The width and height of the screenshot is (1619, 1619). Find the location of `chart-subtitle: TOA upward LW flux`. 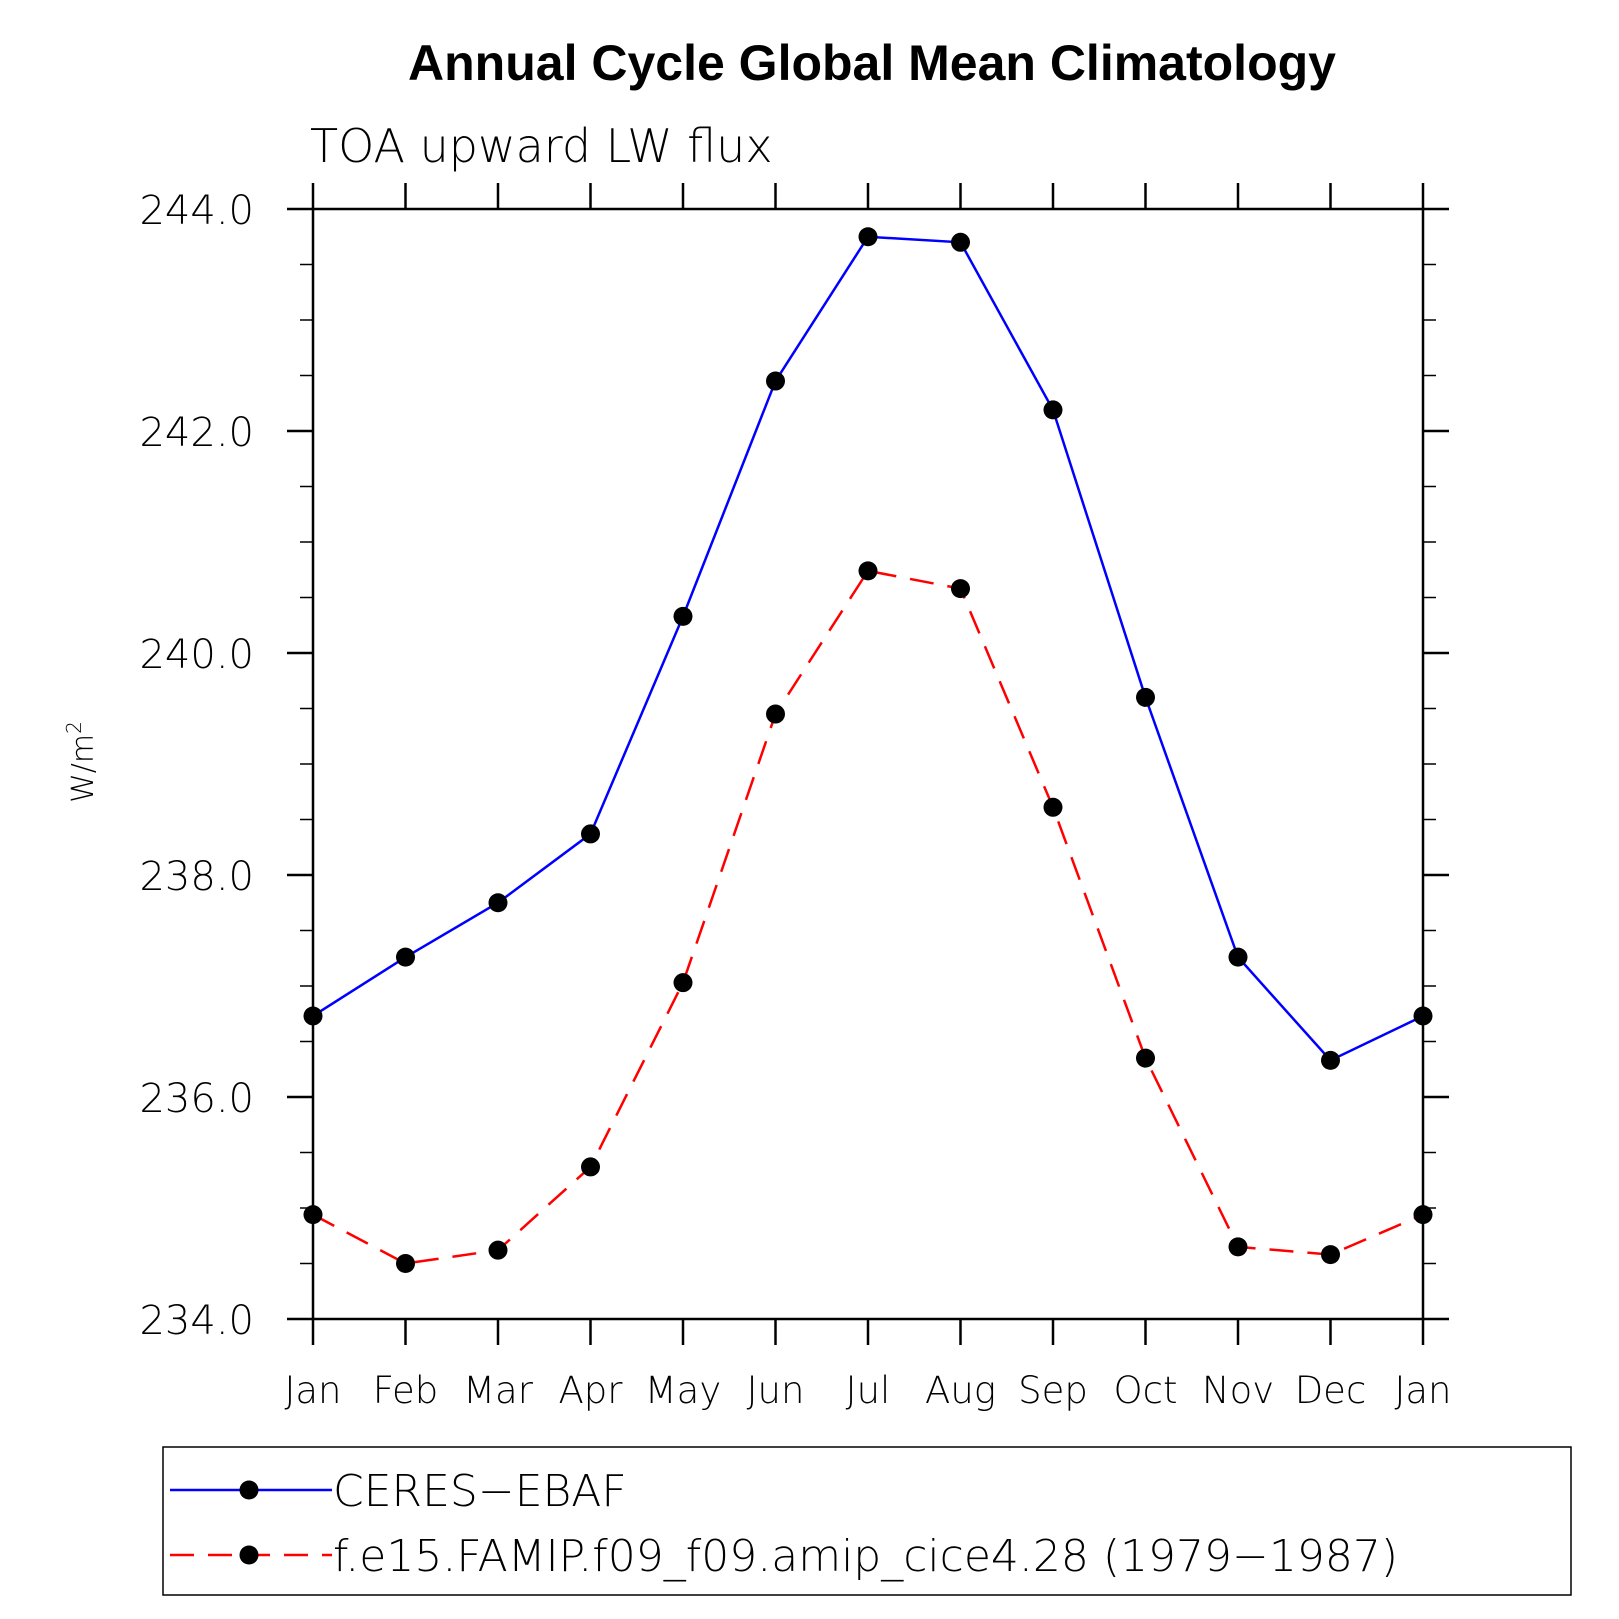

chart-subtitle: TOA upward LW flux is located at coordinates (541, 146).